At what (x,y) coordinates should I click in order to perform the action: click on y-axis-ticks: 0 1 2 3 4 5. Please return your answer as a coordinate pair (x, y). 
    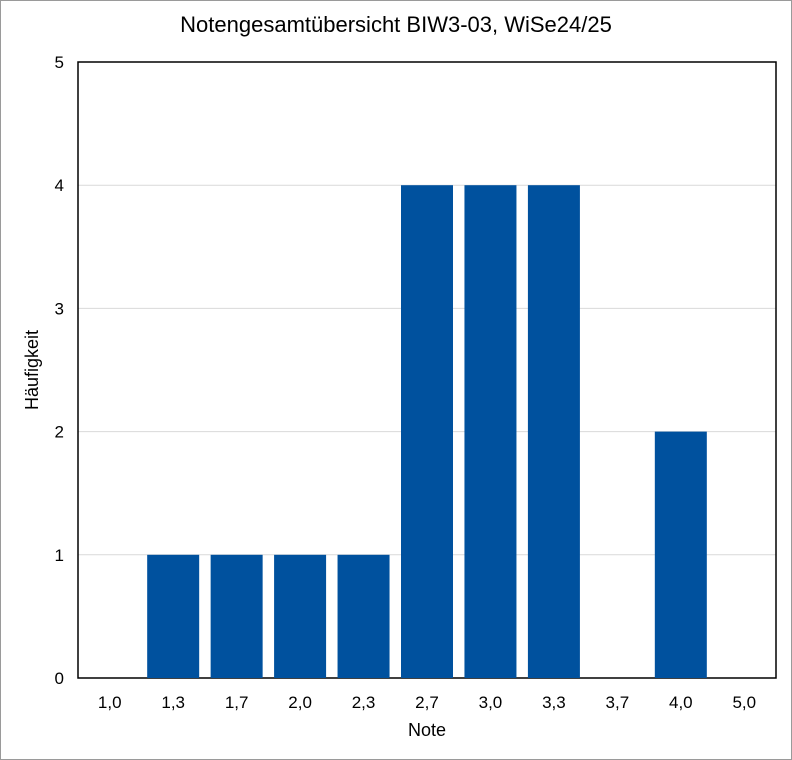
    Looking at the image, I should click on (59, 370).